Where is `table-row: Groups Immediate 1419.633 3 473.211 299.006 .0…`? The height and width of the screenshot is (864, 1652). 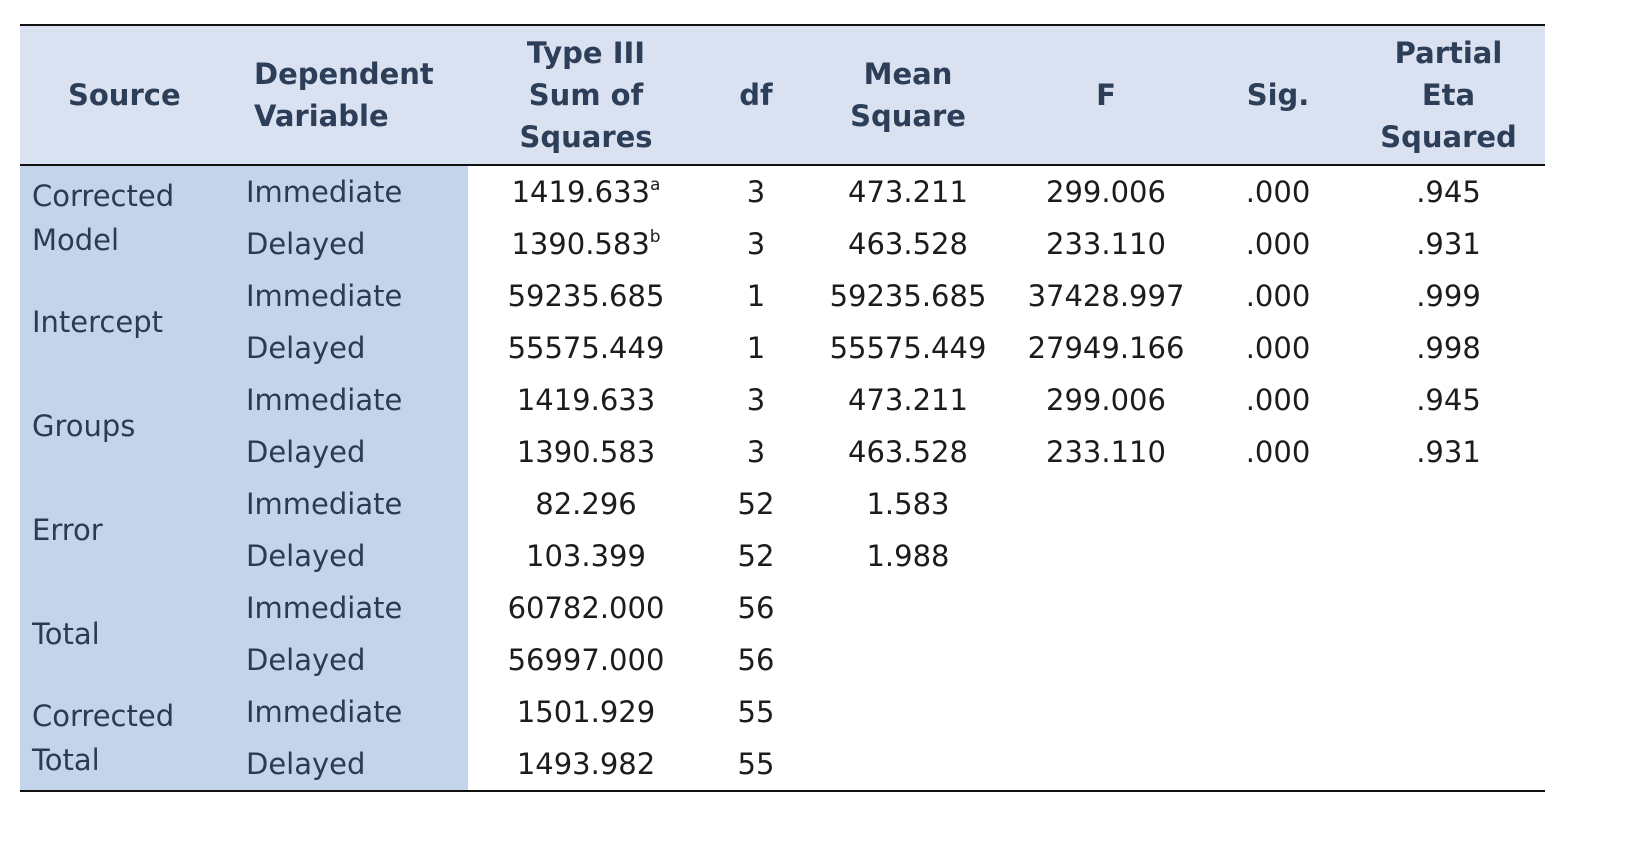
table-row: Groups Immediate 1419.633 3 473.211 299.006 .0… is located at coordinates (782, 426).